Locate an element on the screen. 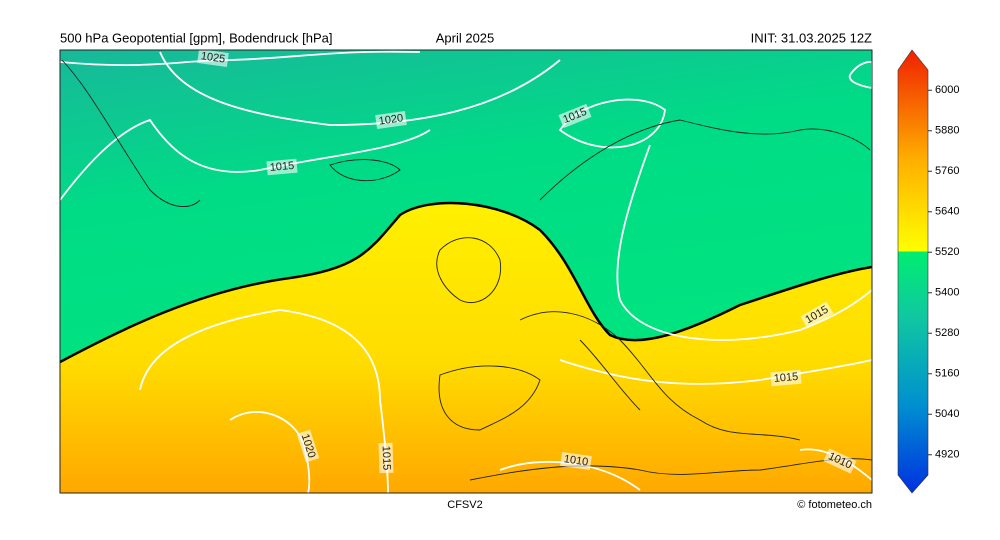 The width and height of the screenshot is (1000, 540). colorbar: 4920 5040 5160 5280 5400 5520 5640 5760 5880 6000 is located at coordinates (928, 271).